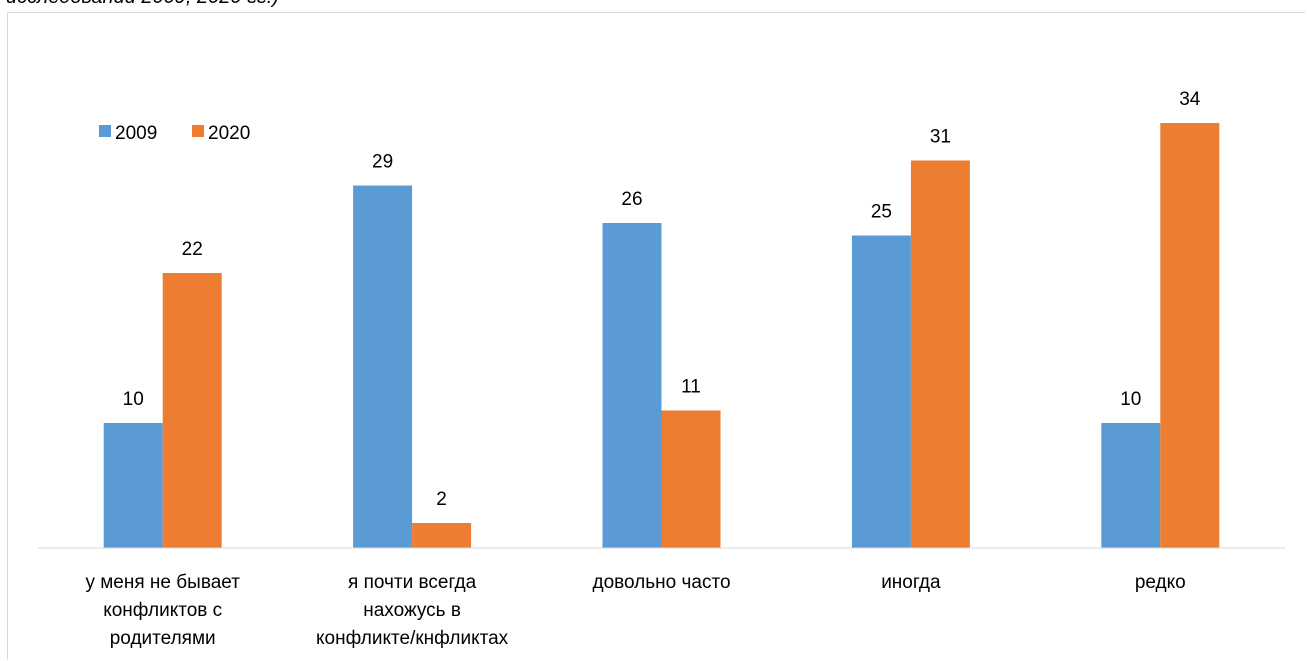 Image resolution: width=1307 pixels, height=661 pixels. What do you see at coordinates (441, 499) in the screenshot?
I see `data-label-2020-1: 2` at bounding box center [441, 499].